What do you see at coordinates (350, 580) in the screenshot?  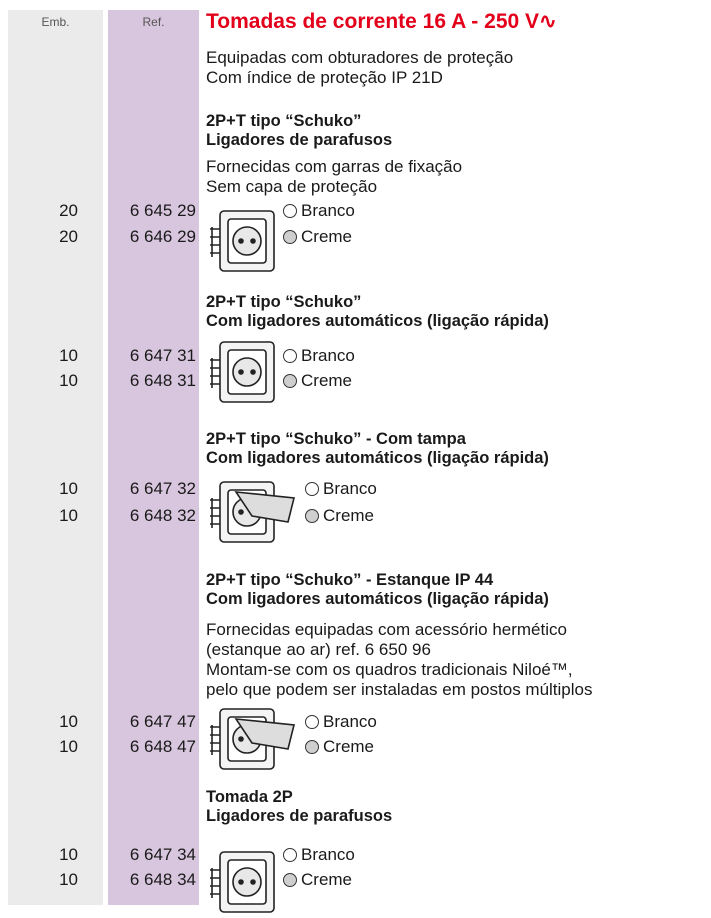 I see `section-heading: 2P+T tipo “Schuko” - Estanque IP 44` at bounding box center [350, 580].